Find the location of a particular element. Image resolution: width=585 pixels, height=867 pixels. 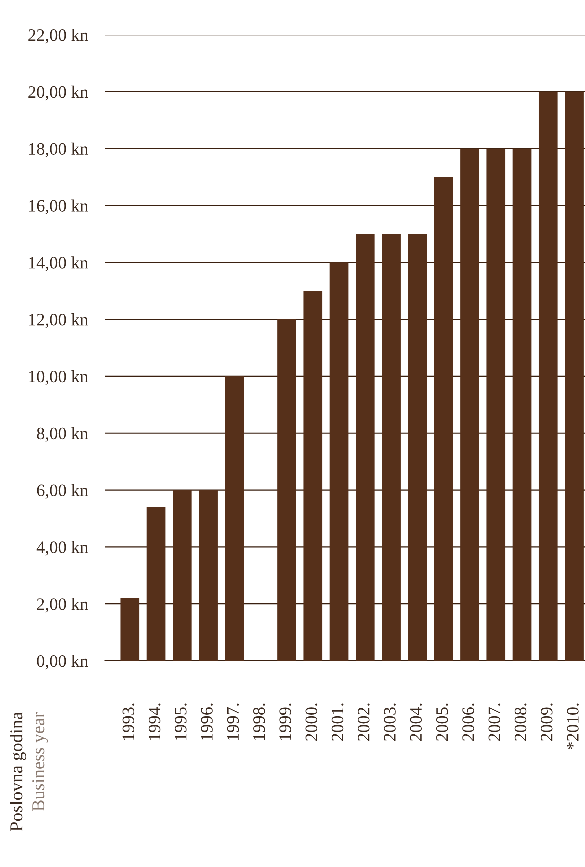

x-tick-label: 2008. is located at coordinates (520, 722).